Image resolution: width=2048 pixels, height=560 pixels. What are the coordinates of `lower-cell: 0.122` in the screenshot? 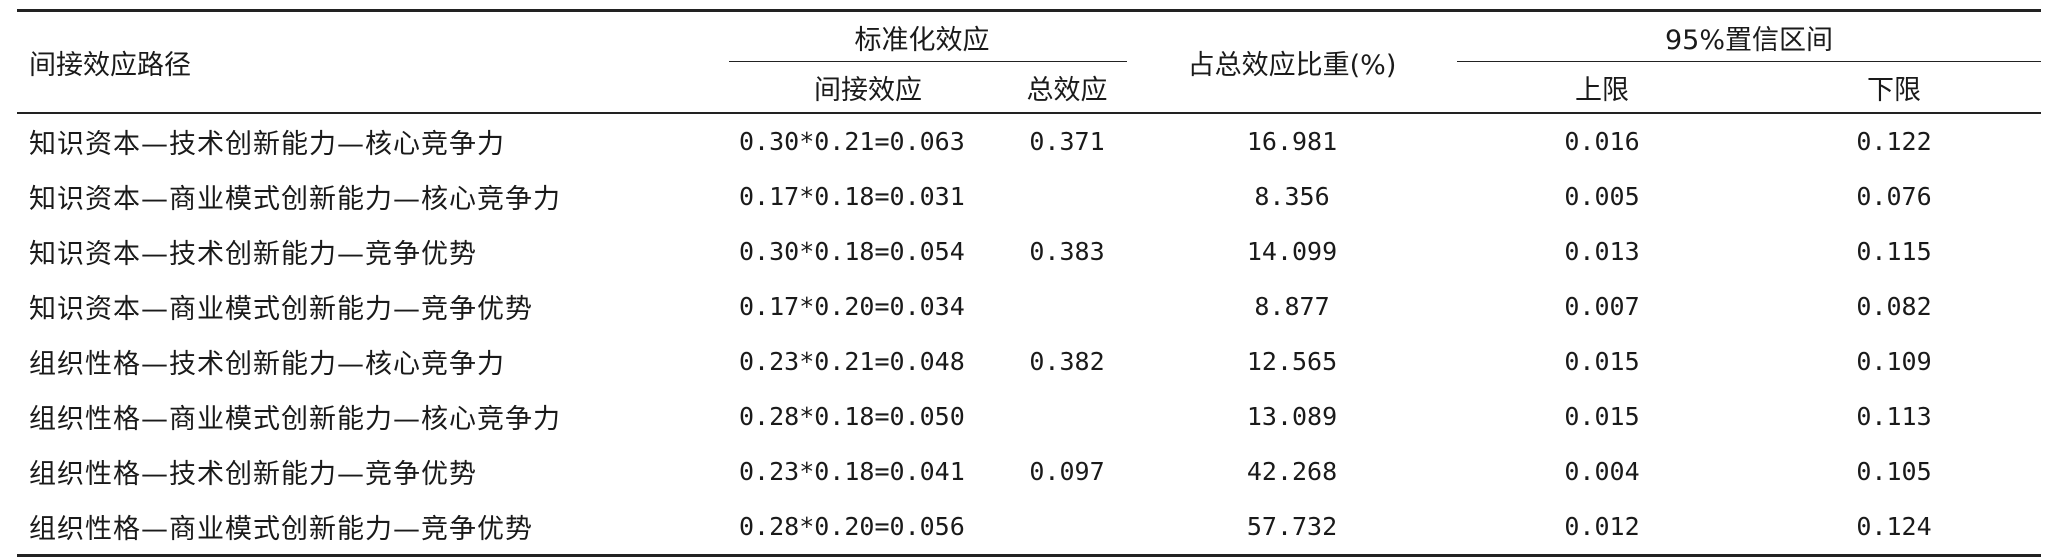 It's located at (1894, 141).